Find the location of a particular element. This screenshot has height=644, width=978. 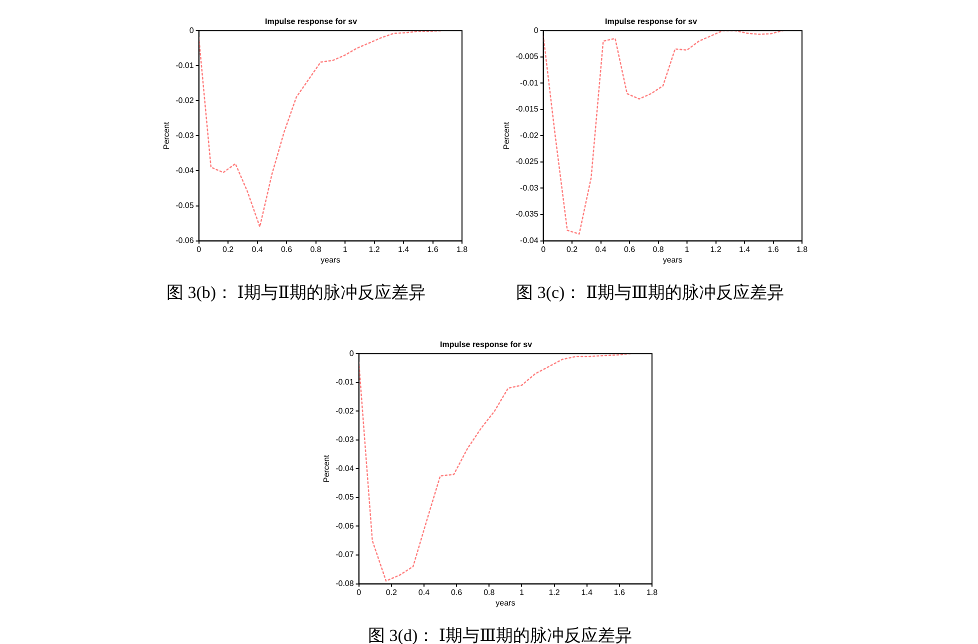

caption: 图 3(c)： Ⅱ期与Ⅲ期的脉冲反应差异 is located at coordinates (650, 293).